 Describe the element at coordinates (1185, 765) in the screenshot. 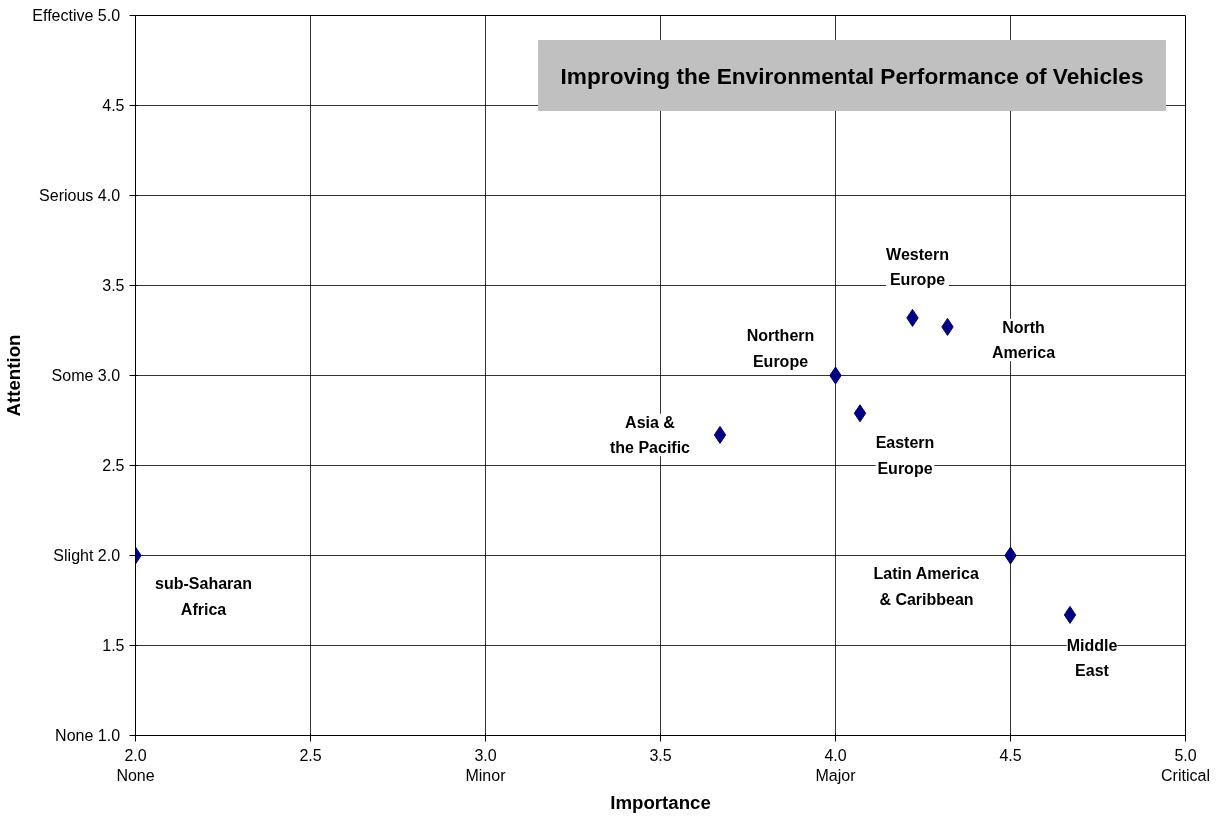

I see `x-tick-label: 5.0 Critical` at that location.